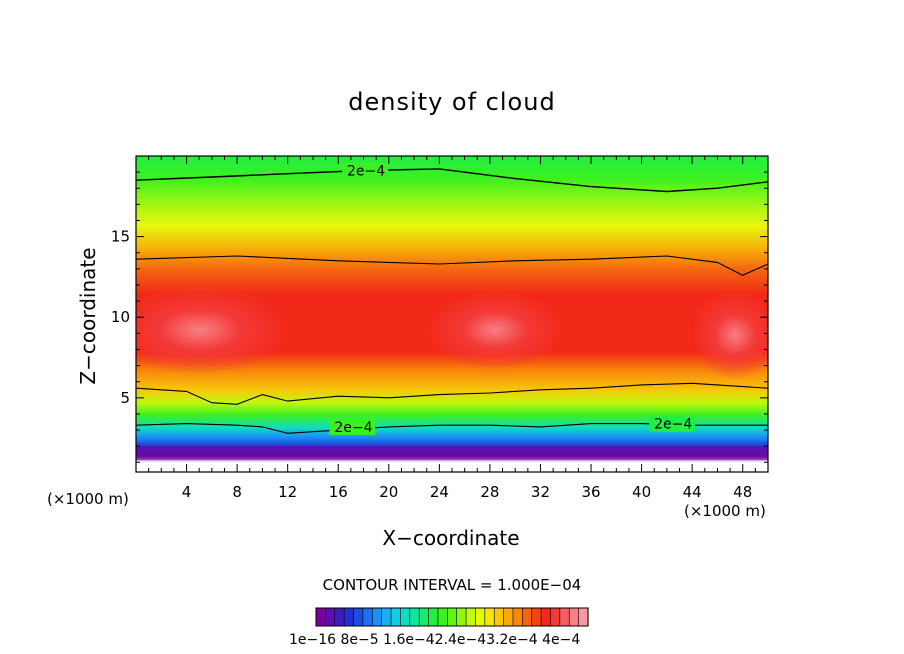 The image size is (904, 654). I want to click on colorbar-tick-labels: 1e−16 8e−5 1.6e−42.4e−43.2e−4 4e−4, so click(435, 640).